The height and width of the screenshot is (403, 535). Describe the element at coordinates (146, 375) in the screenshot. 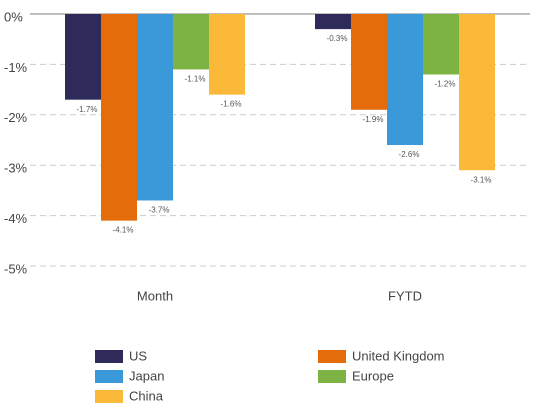

I see `legend-label: Japan` at that location.